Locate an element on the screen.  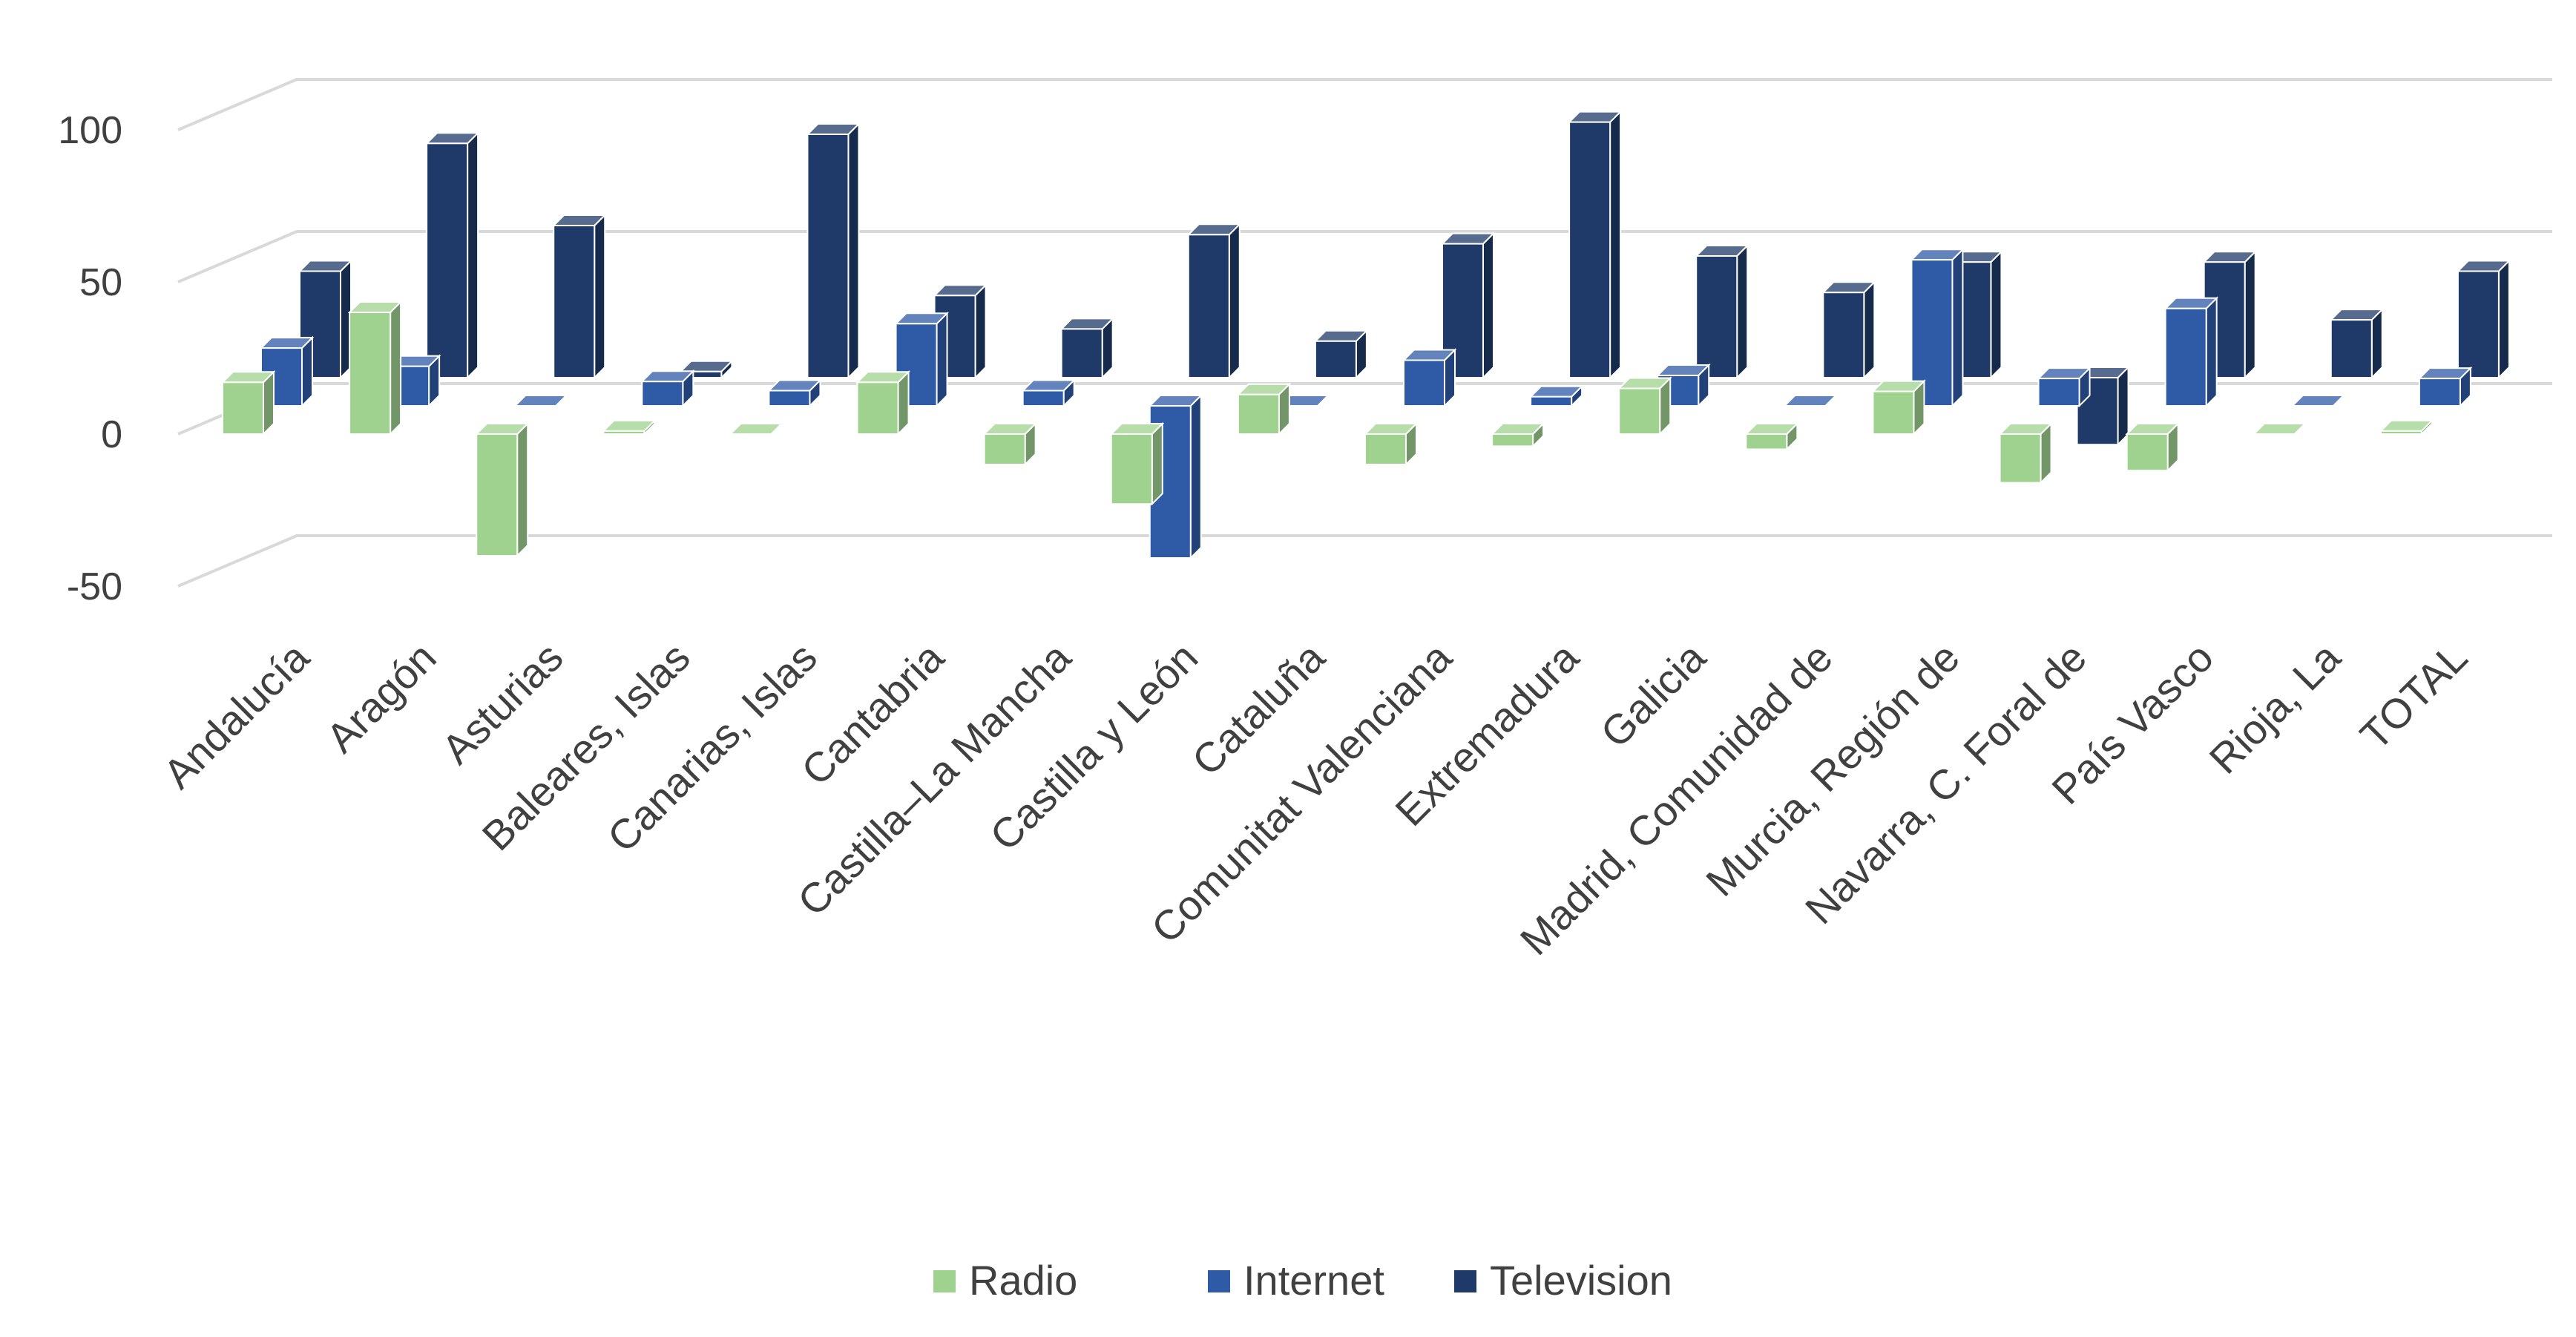
category-label-galicia: Galicia is located at coordinates (1653, 694).